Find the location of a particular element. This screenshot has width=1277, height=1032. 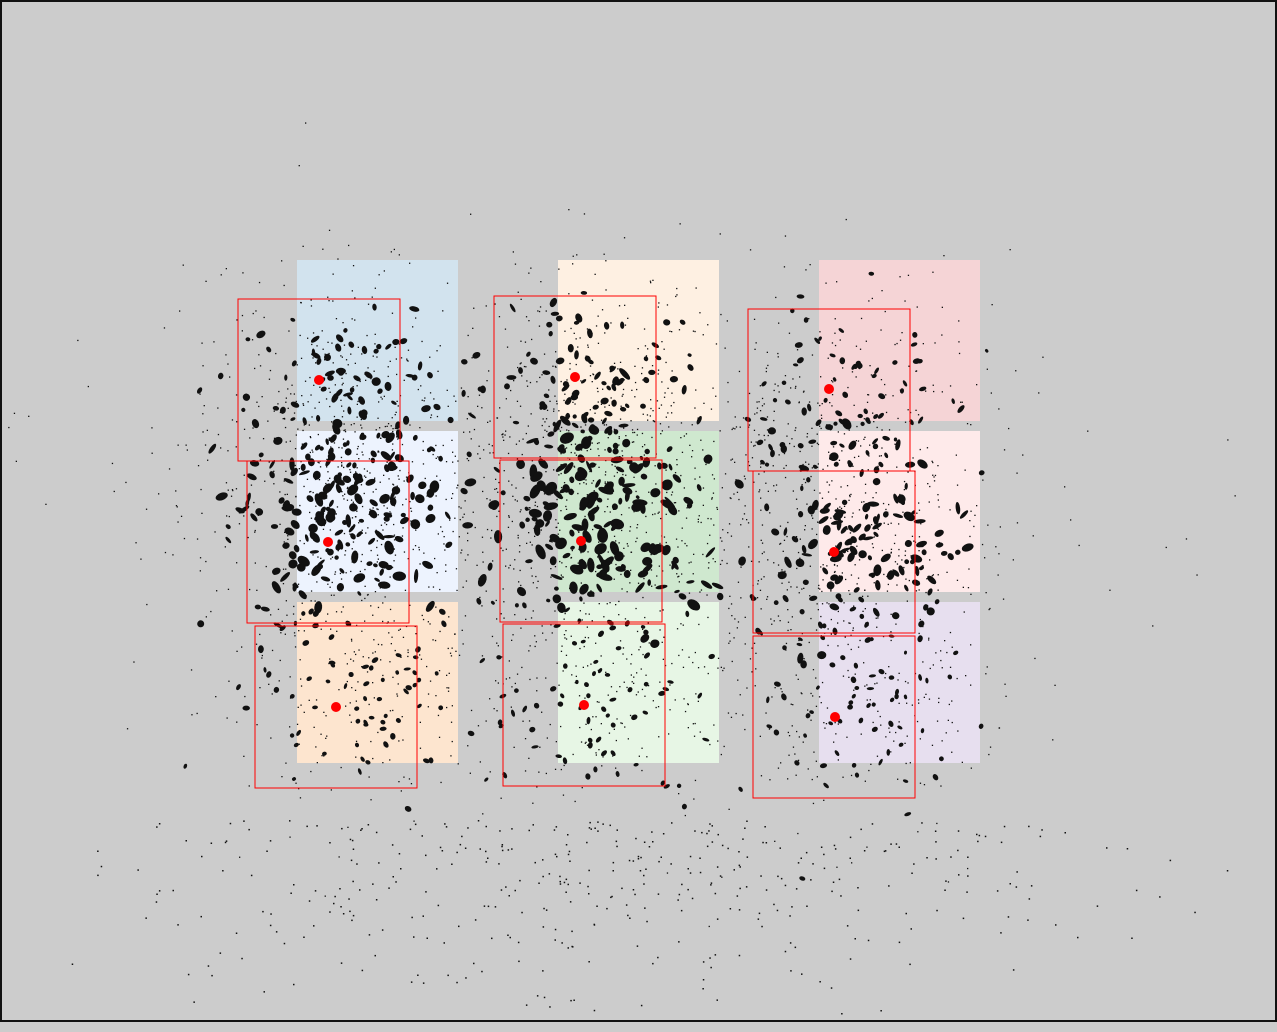

center-dot-bottom-right is located at coordinates (835, 717).